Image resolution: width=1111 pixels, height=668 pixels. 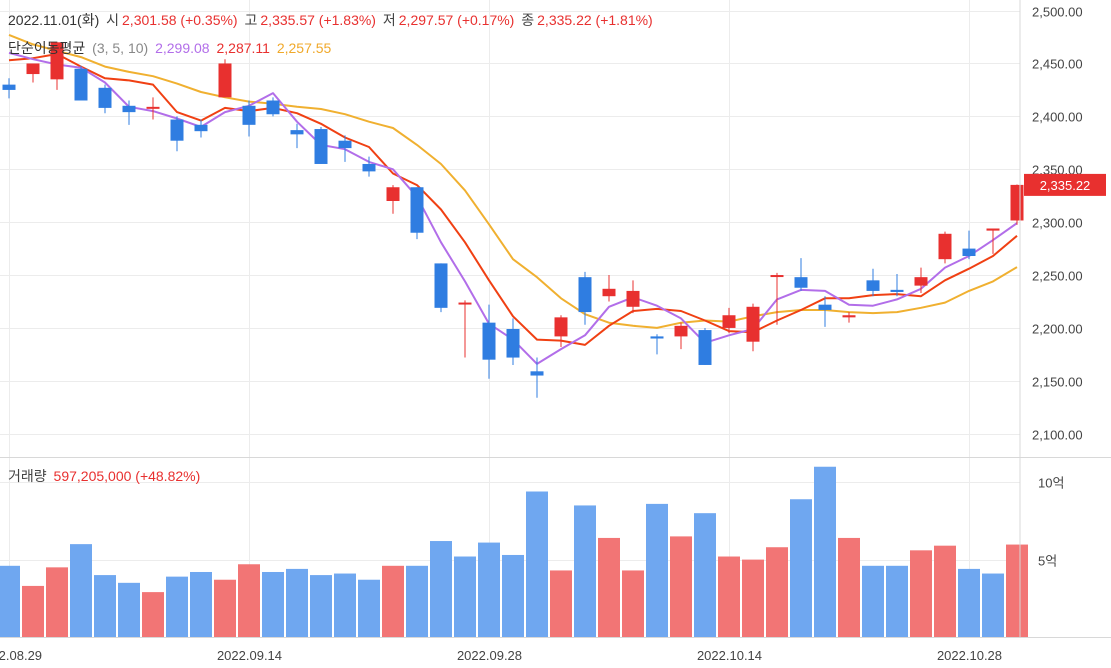 I want to click on time-tick-label: 2022.10.14, so click(x=729, y=655).